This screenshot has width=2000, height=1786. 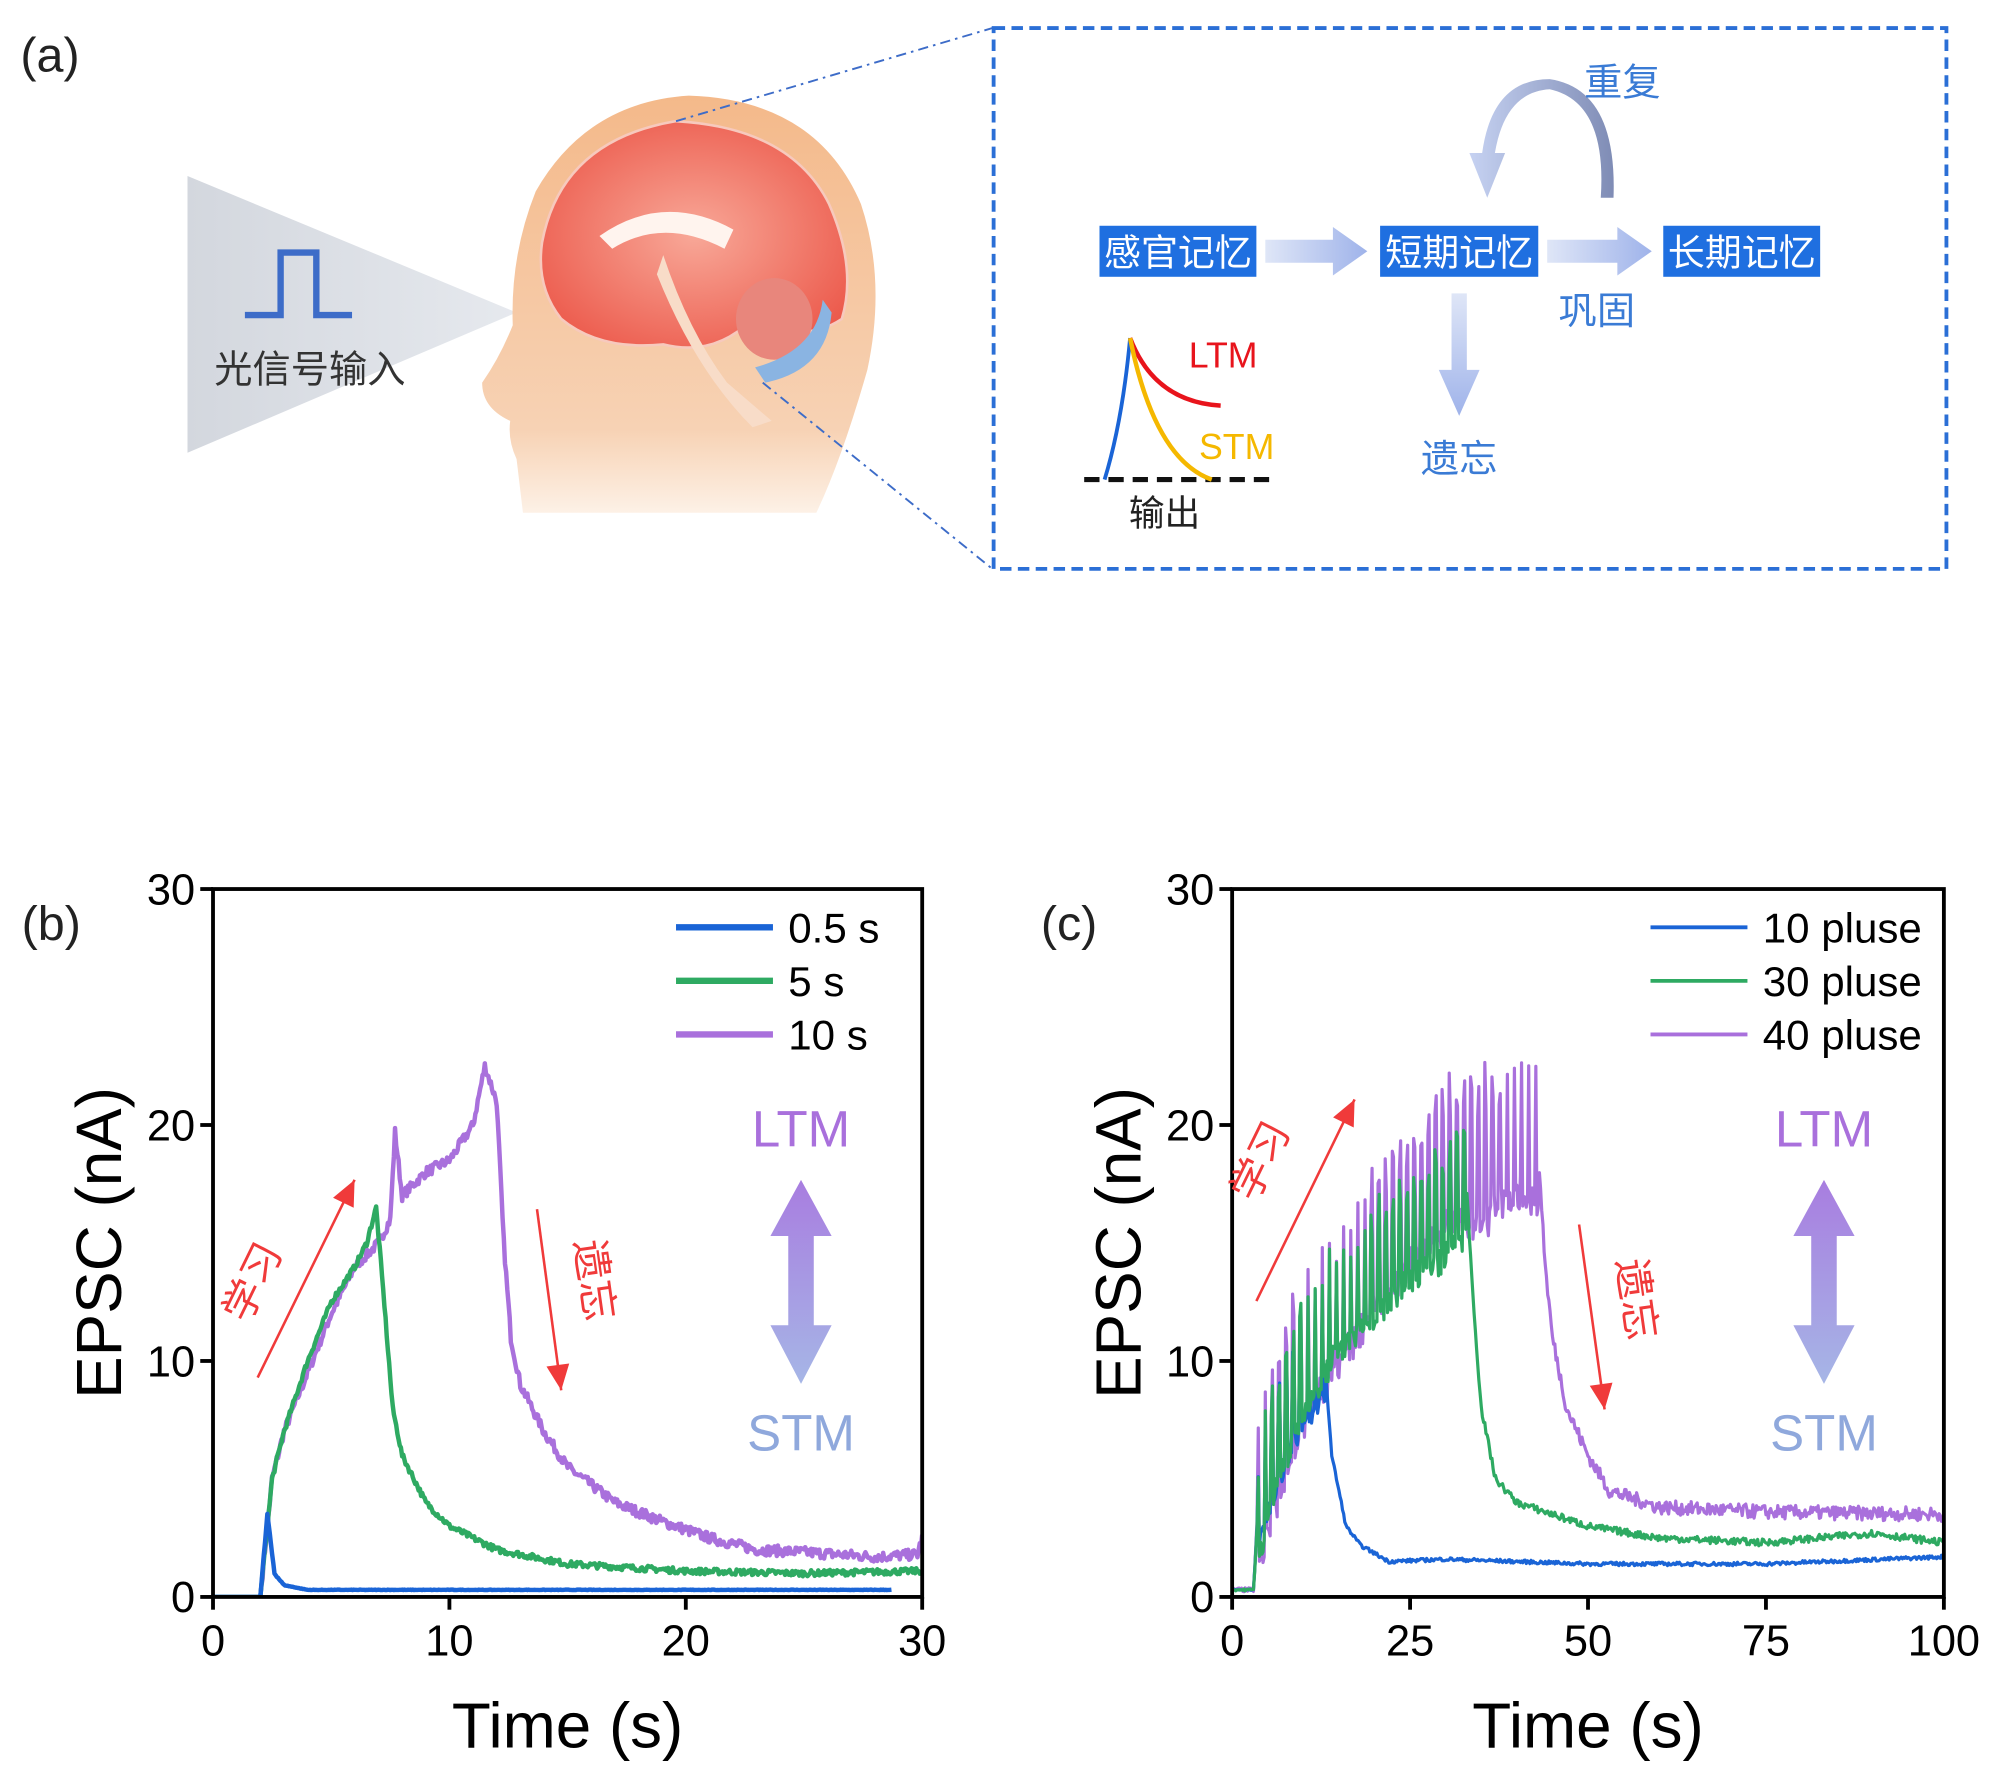 I want to click on plot-frame, so click(x=568, y=1243).